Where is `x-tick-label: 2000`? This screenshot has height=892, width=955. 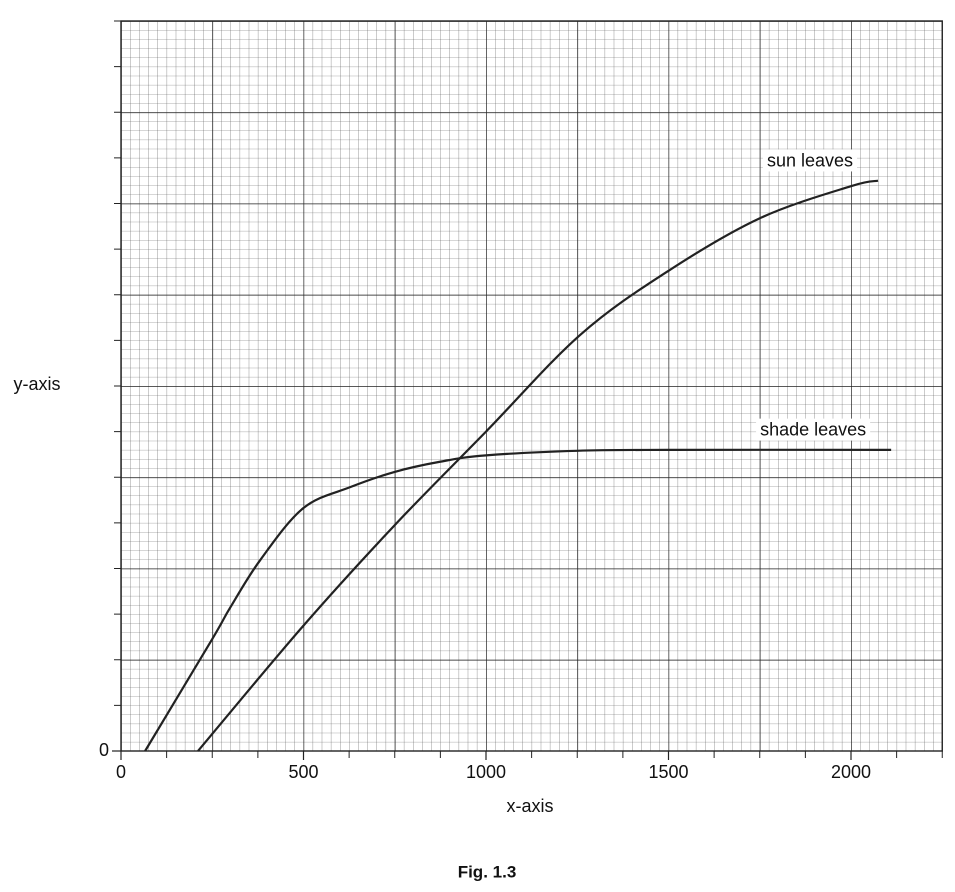
x-tick-label: 2000 is located at coordinates (851, 772).